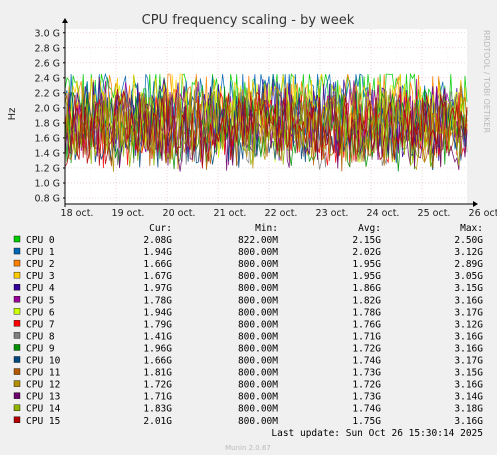 This screenshot has height=455, width=497. What do you see at coordinates (43, 361) in the screenshot?
I see `legend-series-name: CPU 10` at bounding box center [43, 361].